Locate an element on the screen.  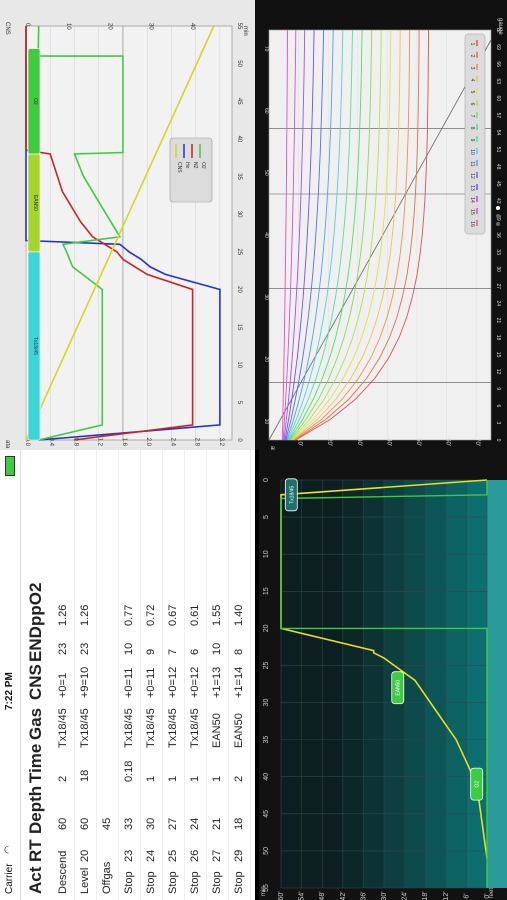
table-row: Stop 26 24 1 Tx18/45 +0=12 6 0.61 is located at coordinates (195, 675).